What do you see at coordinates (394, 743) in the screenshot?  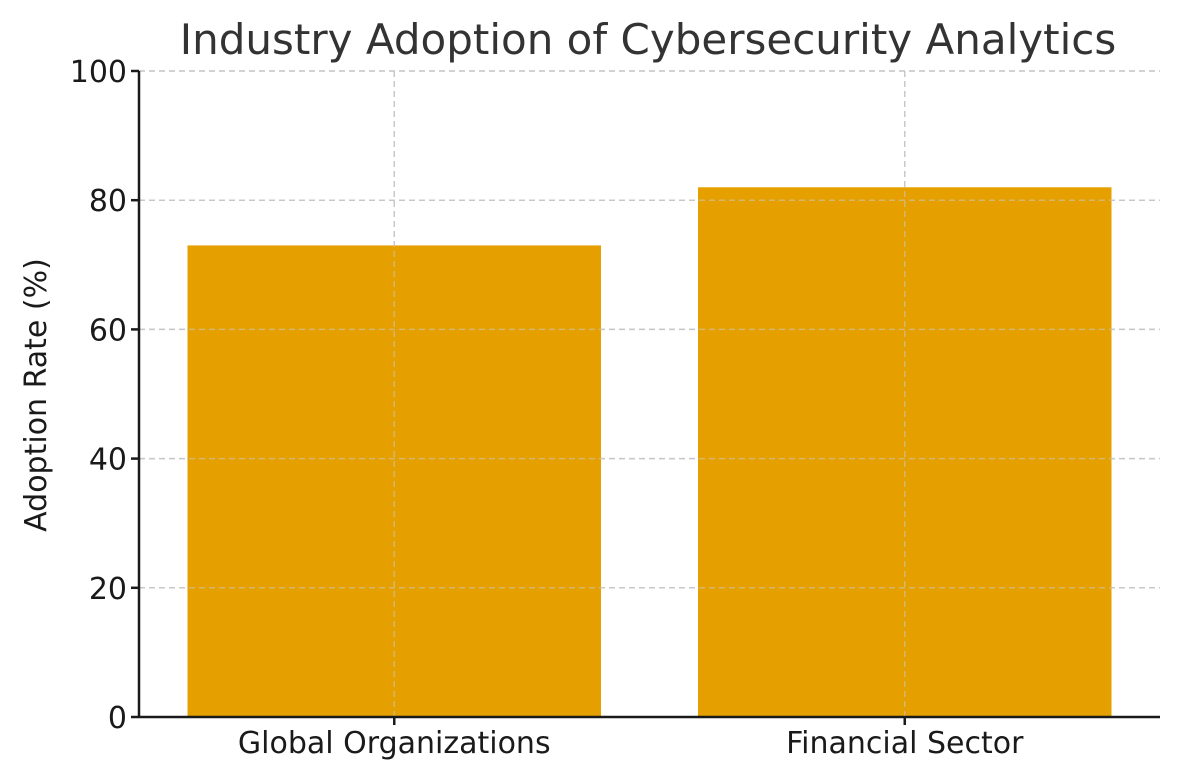 I see `x-tick-label: Global Organizations` at bounding box center [394, 743].